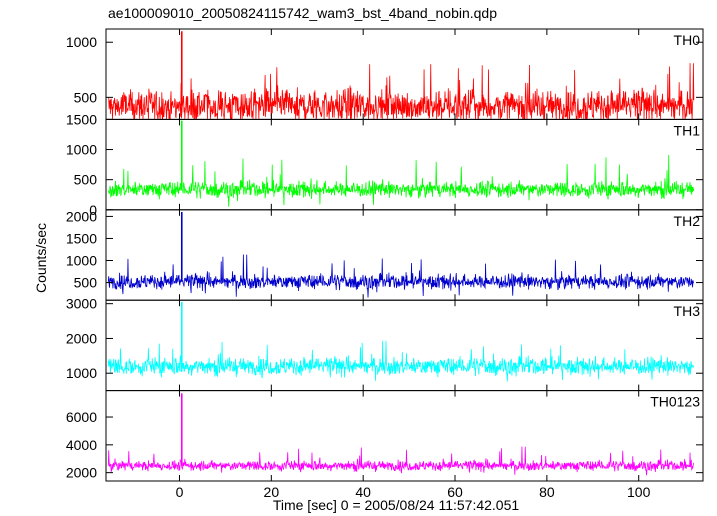 Image resolution: width=717 pixels, height=516 pixels. What do you see at coordinates (400, 276) in the screenshot?
I see `series-line-th2` at bounding box center [400, 276].